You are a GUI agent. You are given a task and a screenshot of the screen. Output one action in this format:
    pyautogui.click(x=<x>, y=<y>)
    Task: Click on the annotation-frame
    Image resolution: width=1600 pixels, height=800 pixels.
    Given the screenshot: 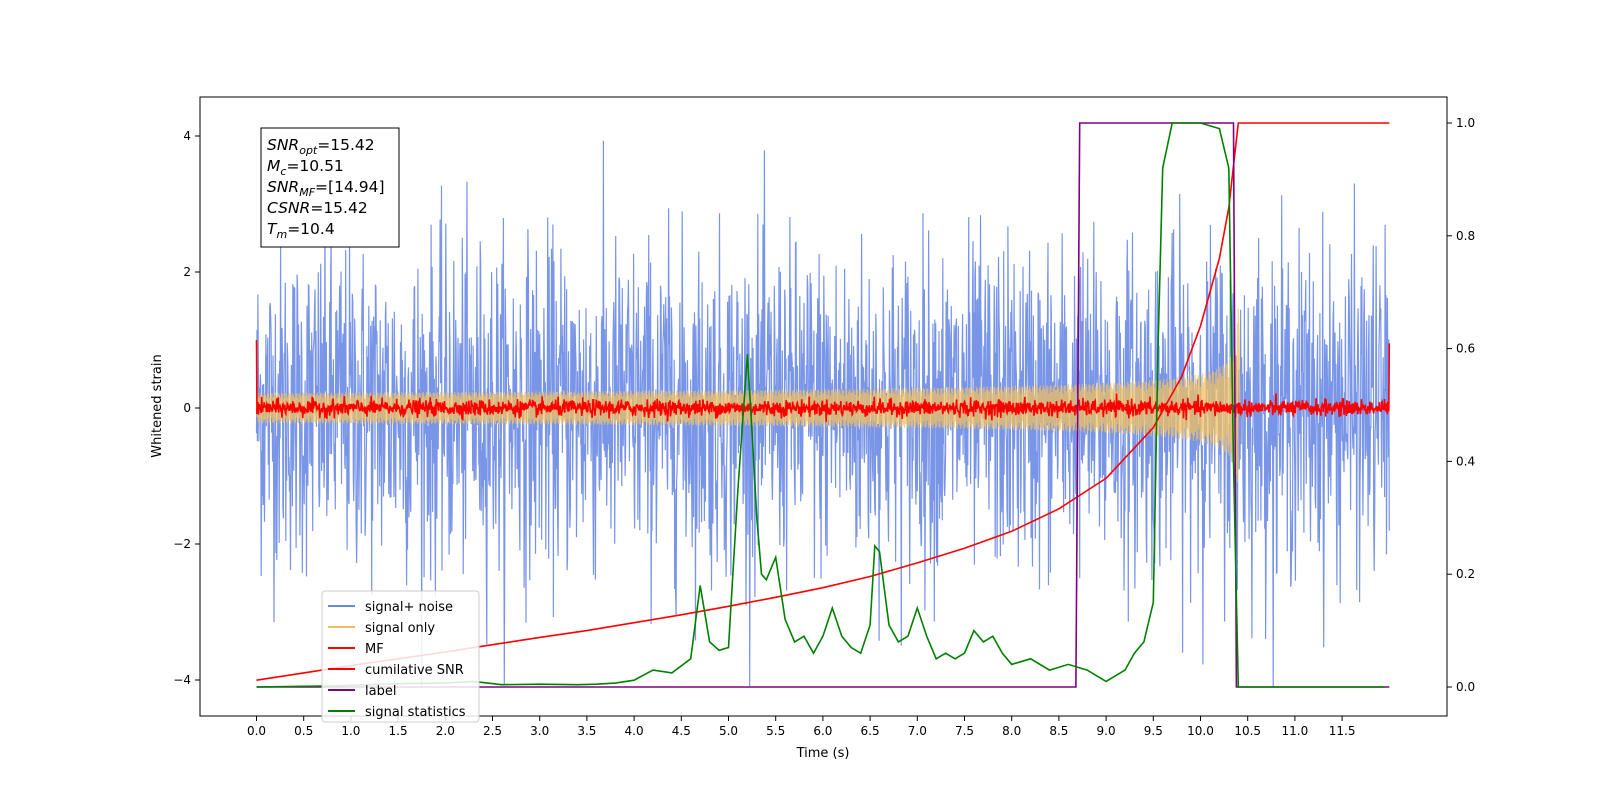 What is the action you would take?
    pyautogui.click(x=330, y=187)
    